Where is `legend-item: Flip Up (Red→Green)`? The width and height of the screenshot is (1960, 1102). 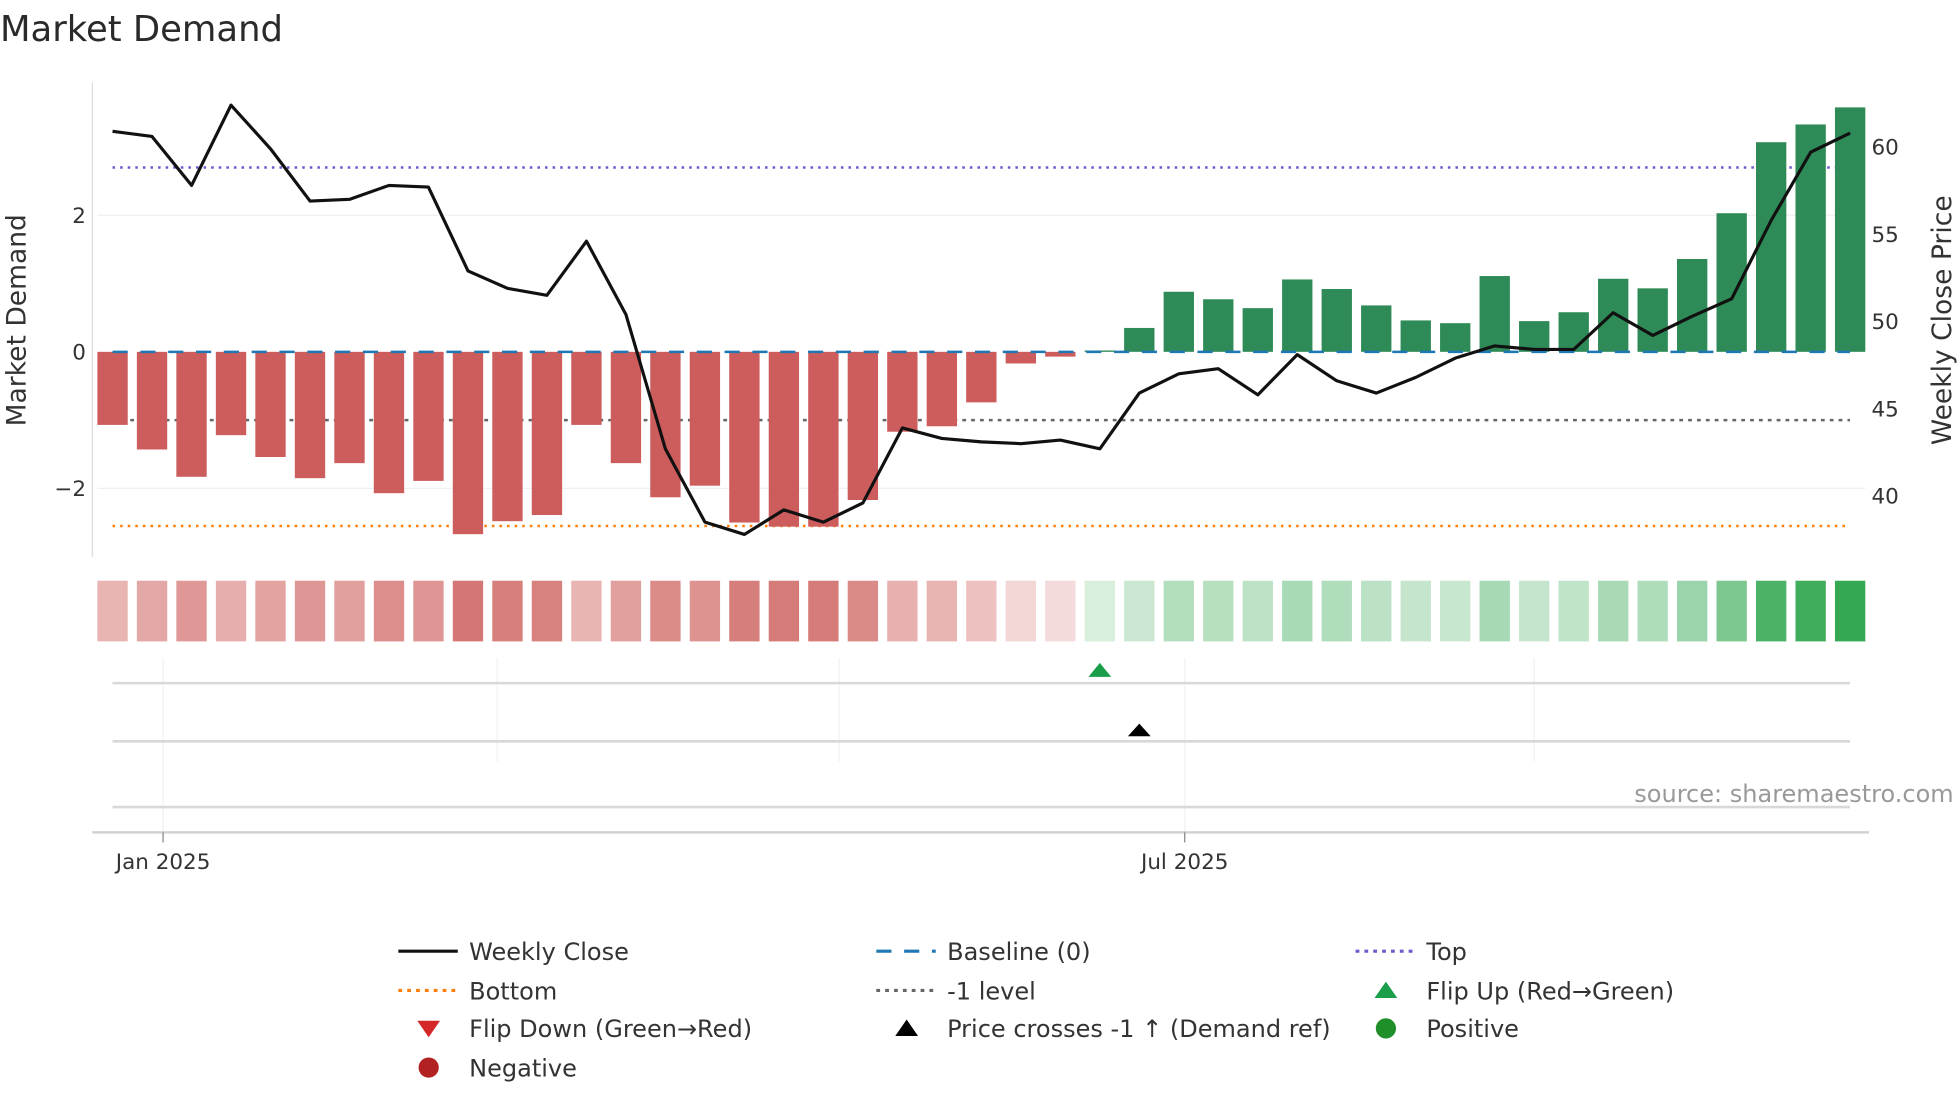 legend-item: Flip Up (Red→Green) is located at coordinates (1524, 991).